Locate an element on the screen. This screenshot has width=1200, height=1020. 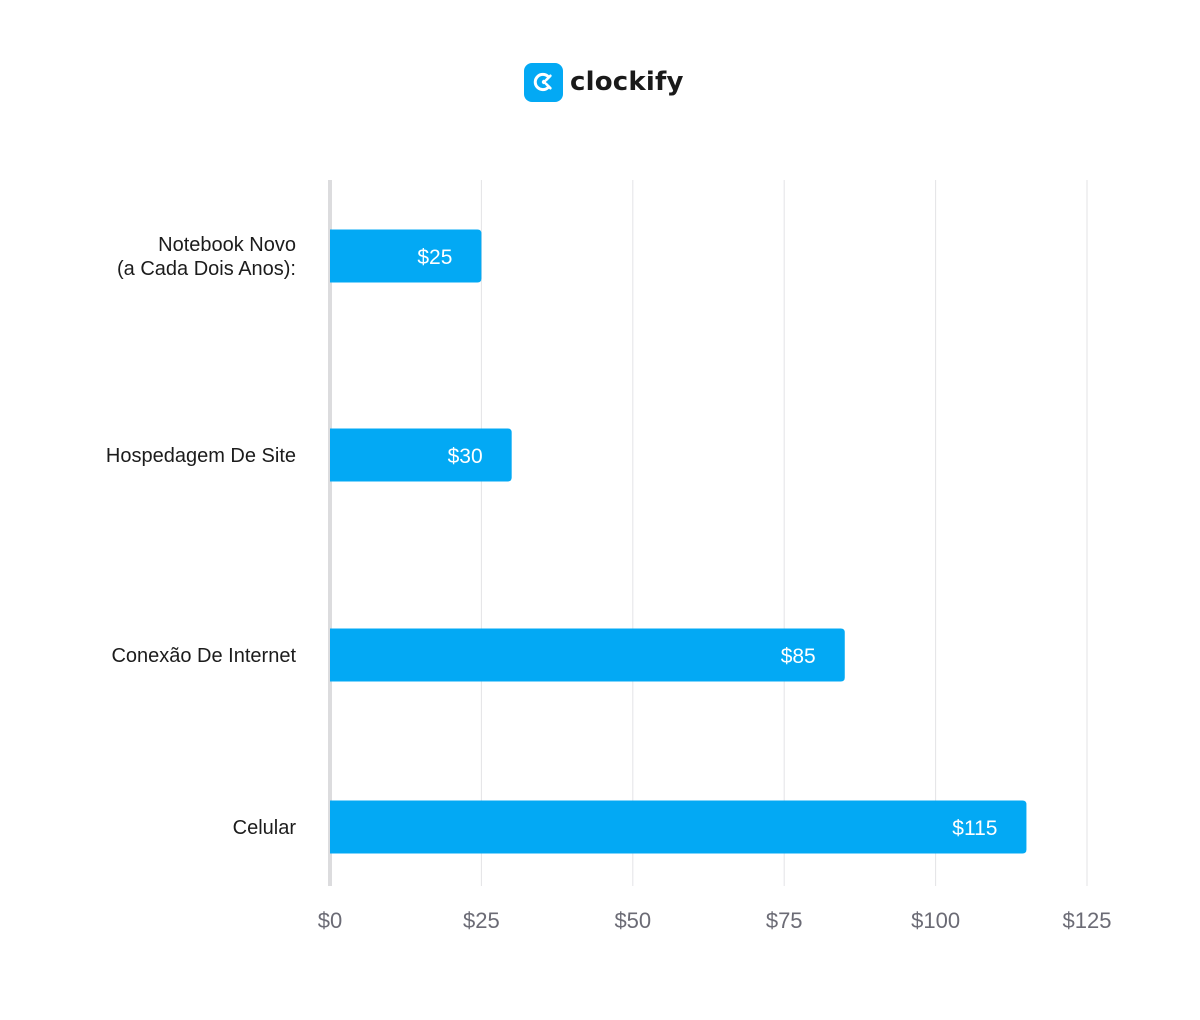
x-tick-label: $100 is located at coordinates (935, 920).